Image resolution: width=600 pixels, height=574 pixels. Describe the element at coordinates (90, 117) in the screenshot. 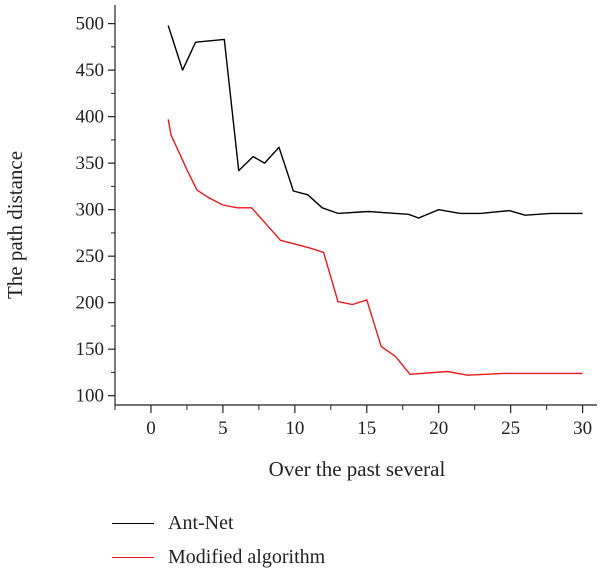

I see `y-tick-label: 400` at that location.